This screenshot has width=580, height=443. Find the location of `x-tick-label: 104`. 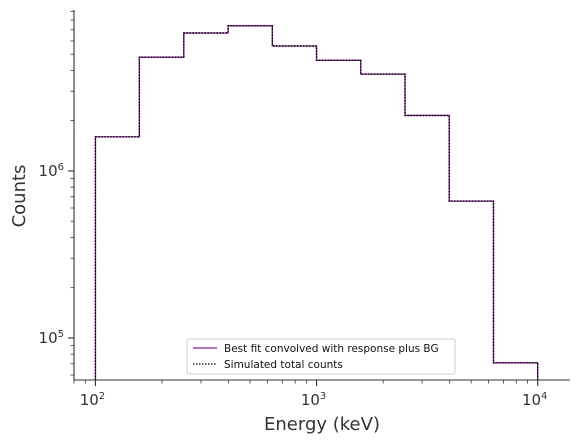

x-tick-label: 104 is located at coordinates (534, 400).